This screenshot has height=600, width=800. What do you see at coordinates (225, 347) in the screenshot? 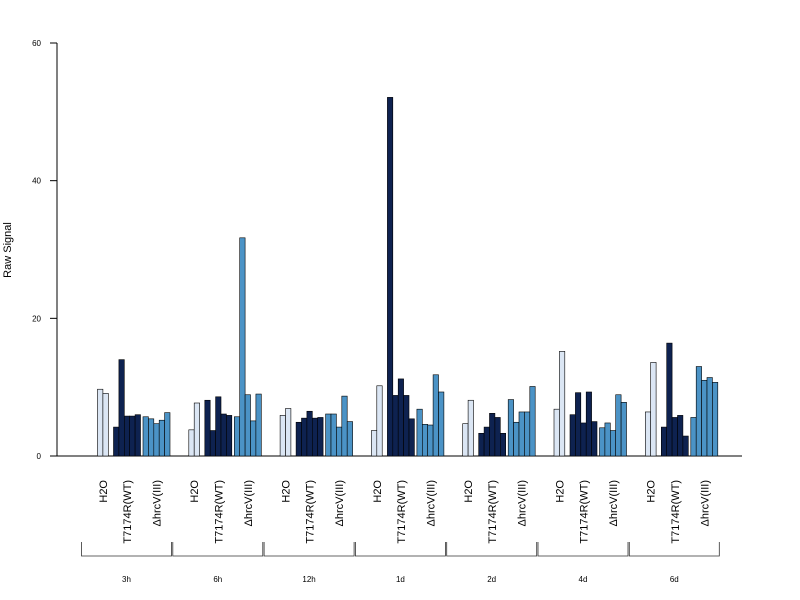
I see `timepoint-group-6h` at bounding box center [225, 347].